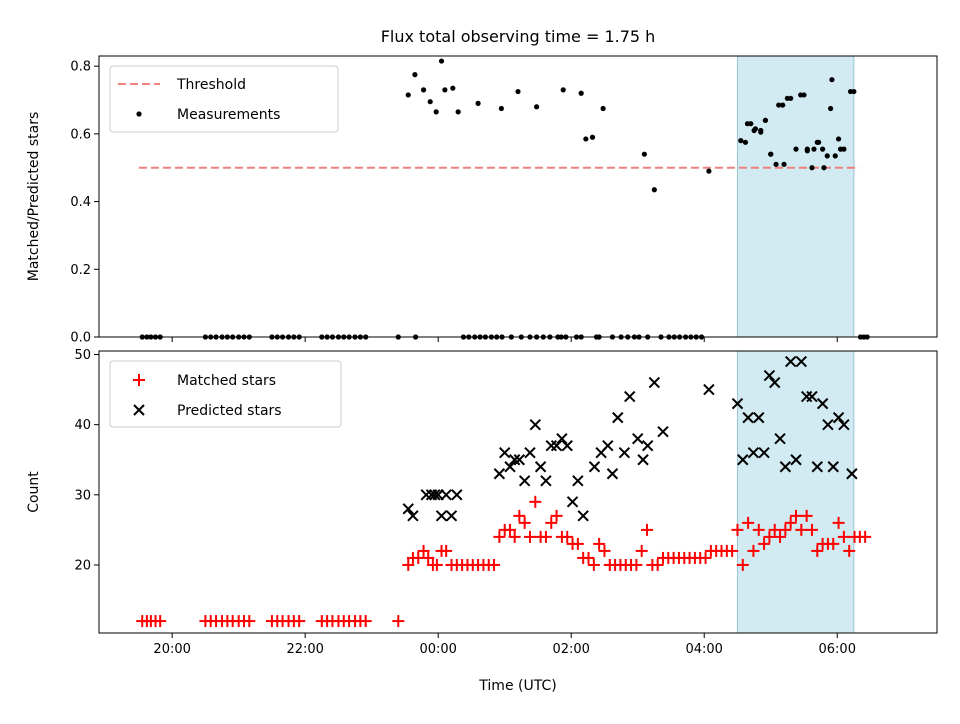  What do you see at coordinates (304, 649) in the screenshot?
I see `x-tick-label: 22:00` at bounding box center [304, 649].